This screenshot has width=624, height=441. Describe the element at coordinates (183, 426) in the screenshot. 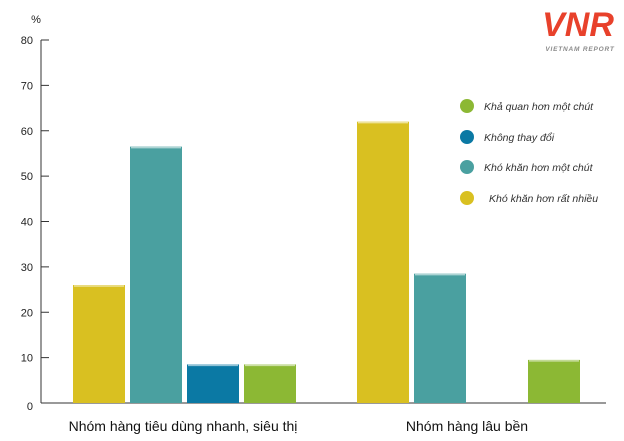

I see `category-label: Nhóm hàng tiêu dùng nhanh, siêu thị` at that location.